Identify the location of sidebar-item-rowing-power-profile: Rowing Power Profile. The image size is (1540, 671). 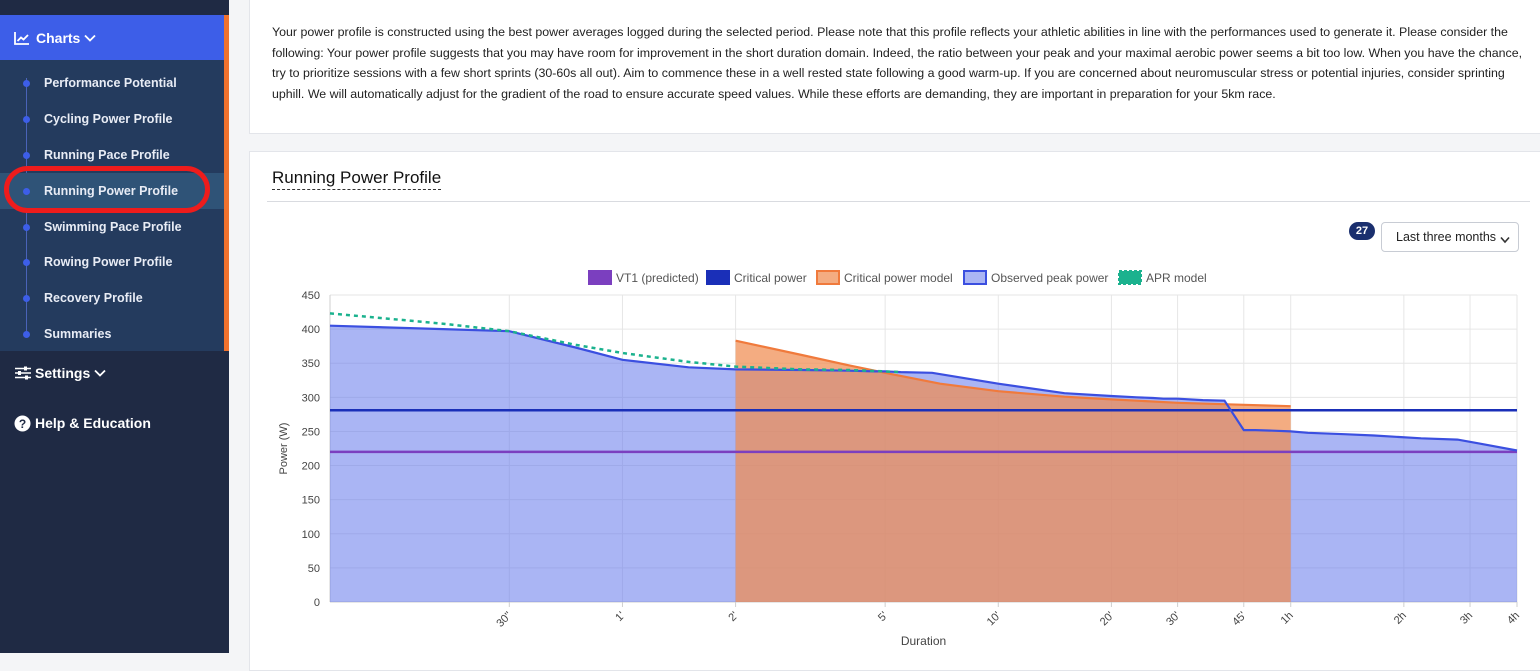
(112, 262).